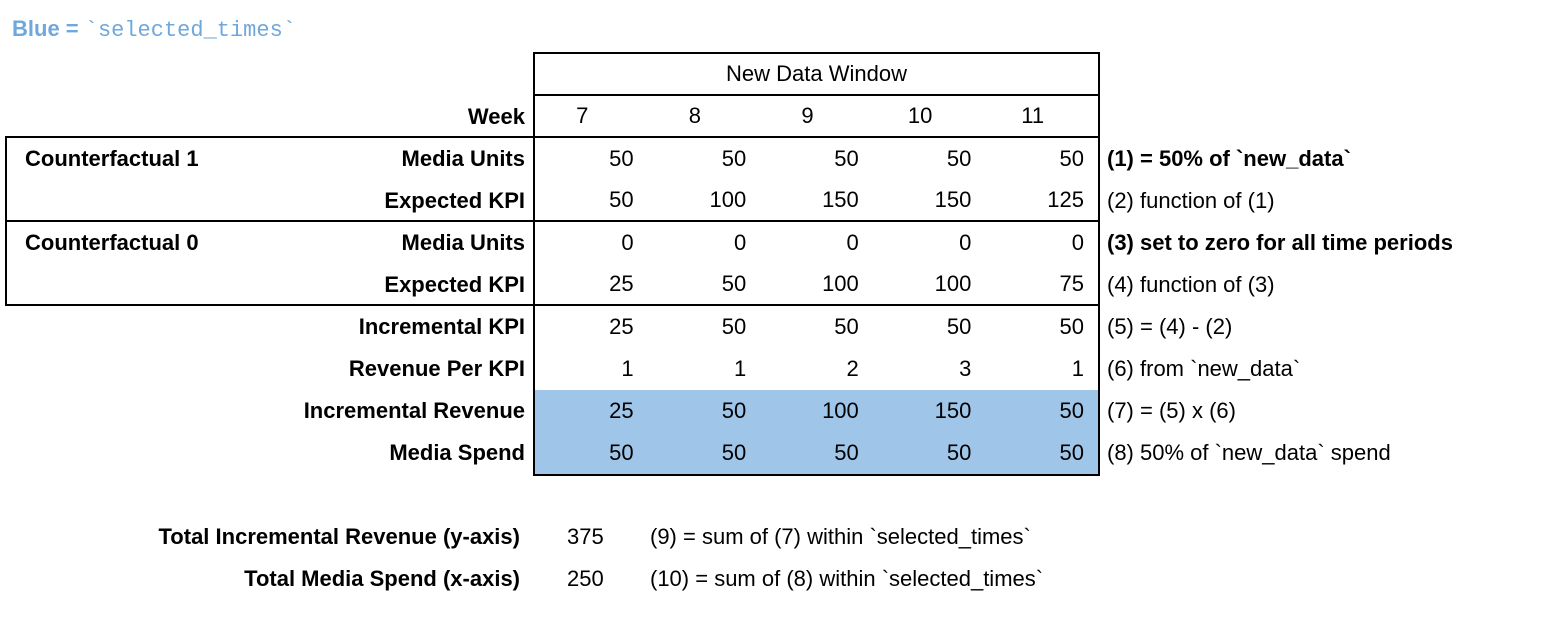 This screenshot has height=620, width=1544. What do you see at coordinates (1280, 242) in the screenshot?
I see `annotation-3: (3) set to zero for all time periods` at bounding box center [1280, 242].